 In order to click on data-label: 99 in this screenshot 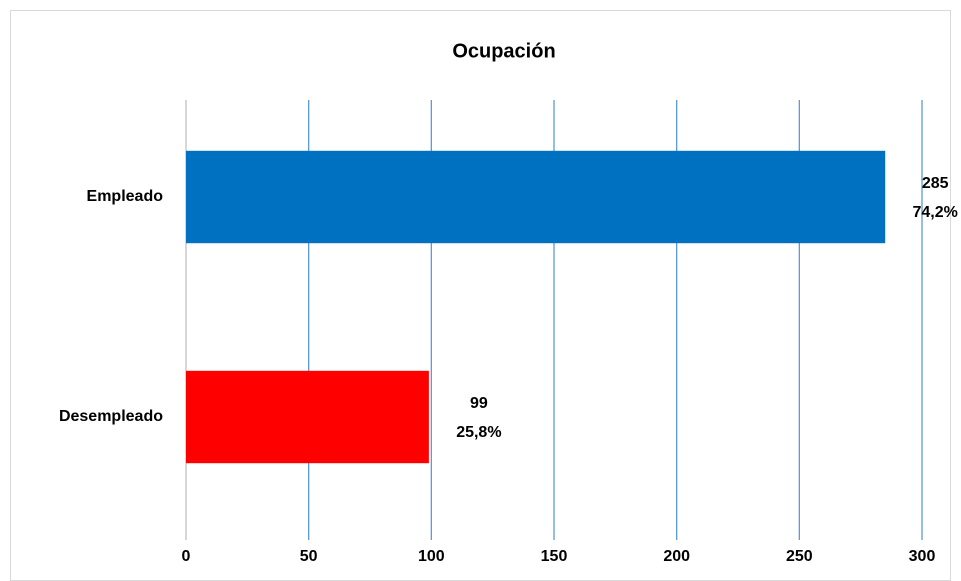, I will do `click(479, 403)`.